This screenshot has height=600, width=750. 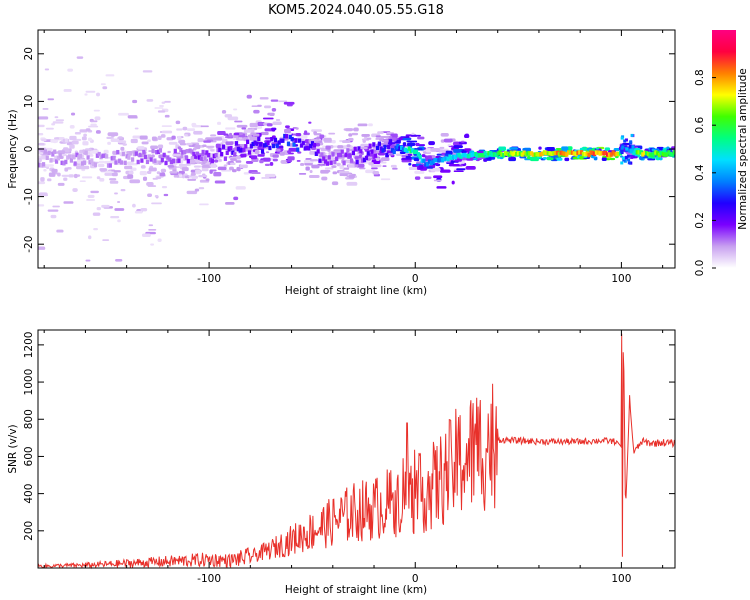 I want to click on colorbar-tick-label: 0.6, so click(x=700, y=125).